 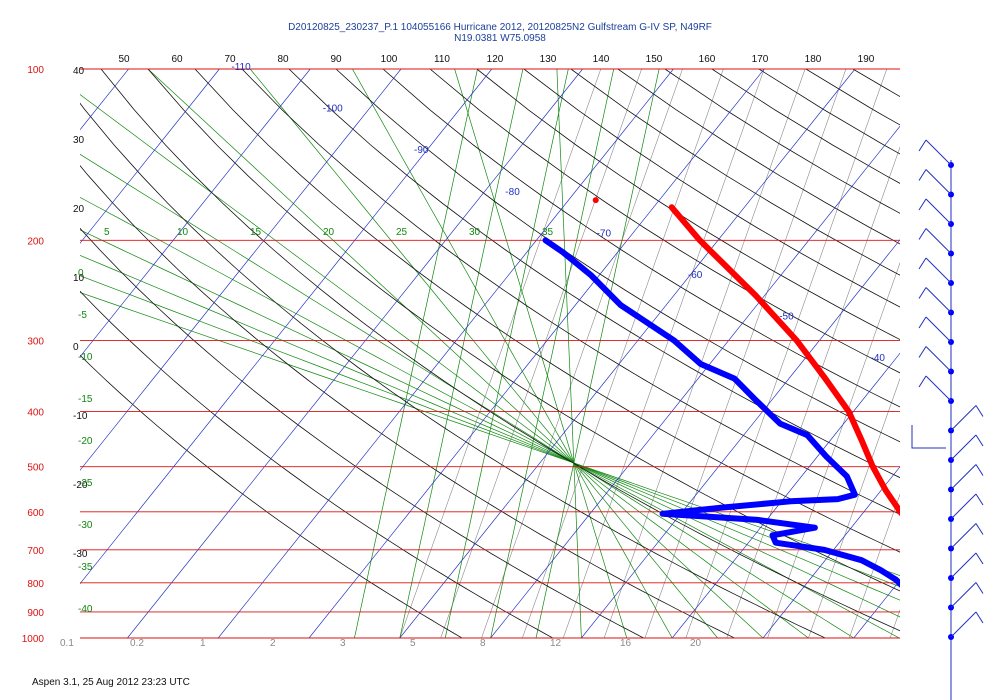 I want to click on pressure-label: 800, so click(x=35, y=584).